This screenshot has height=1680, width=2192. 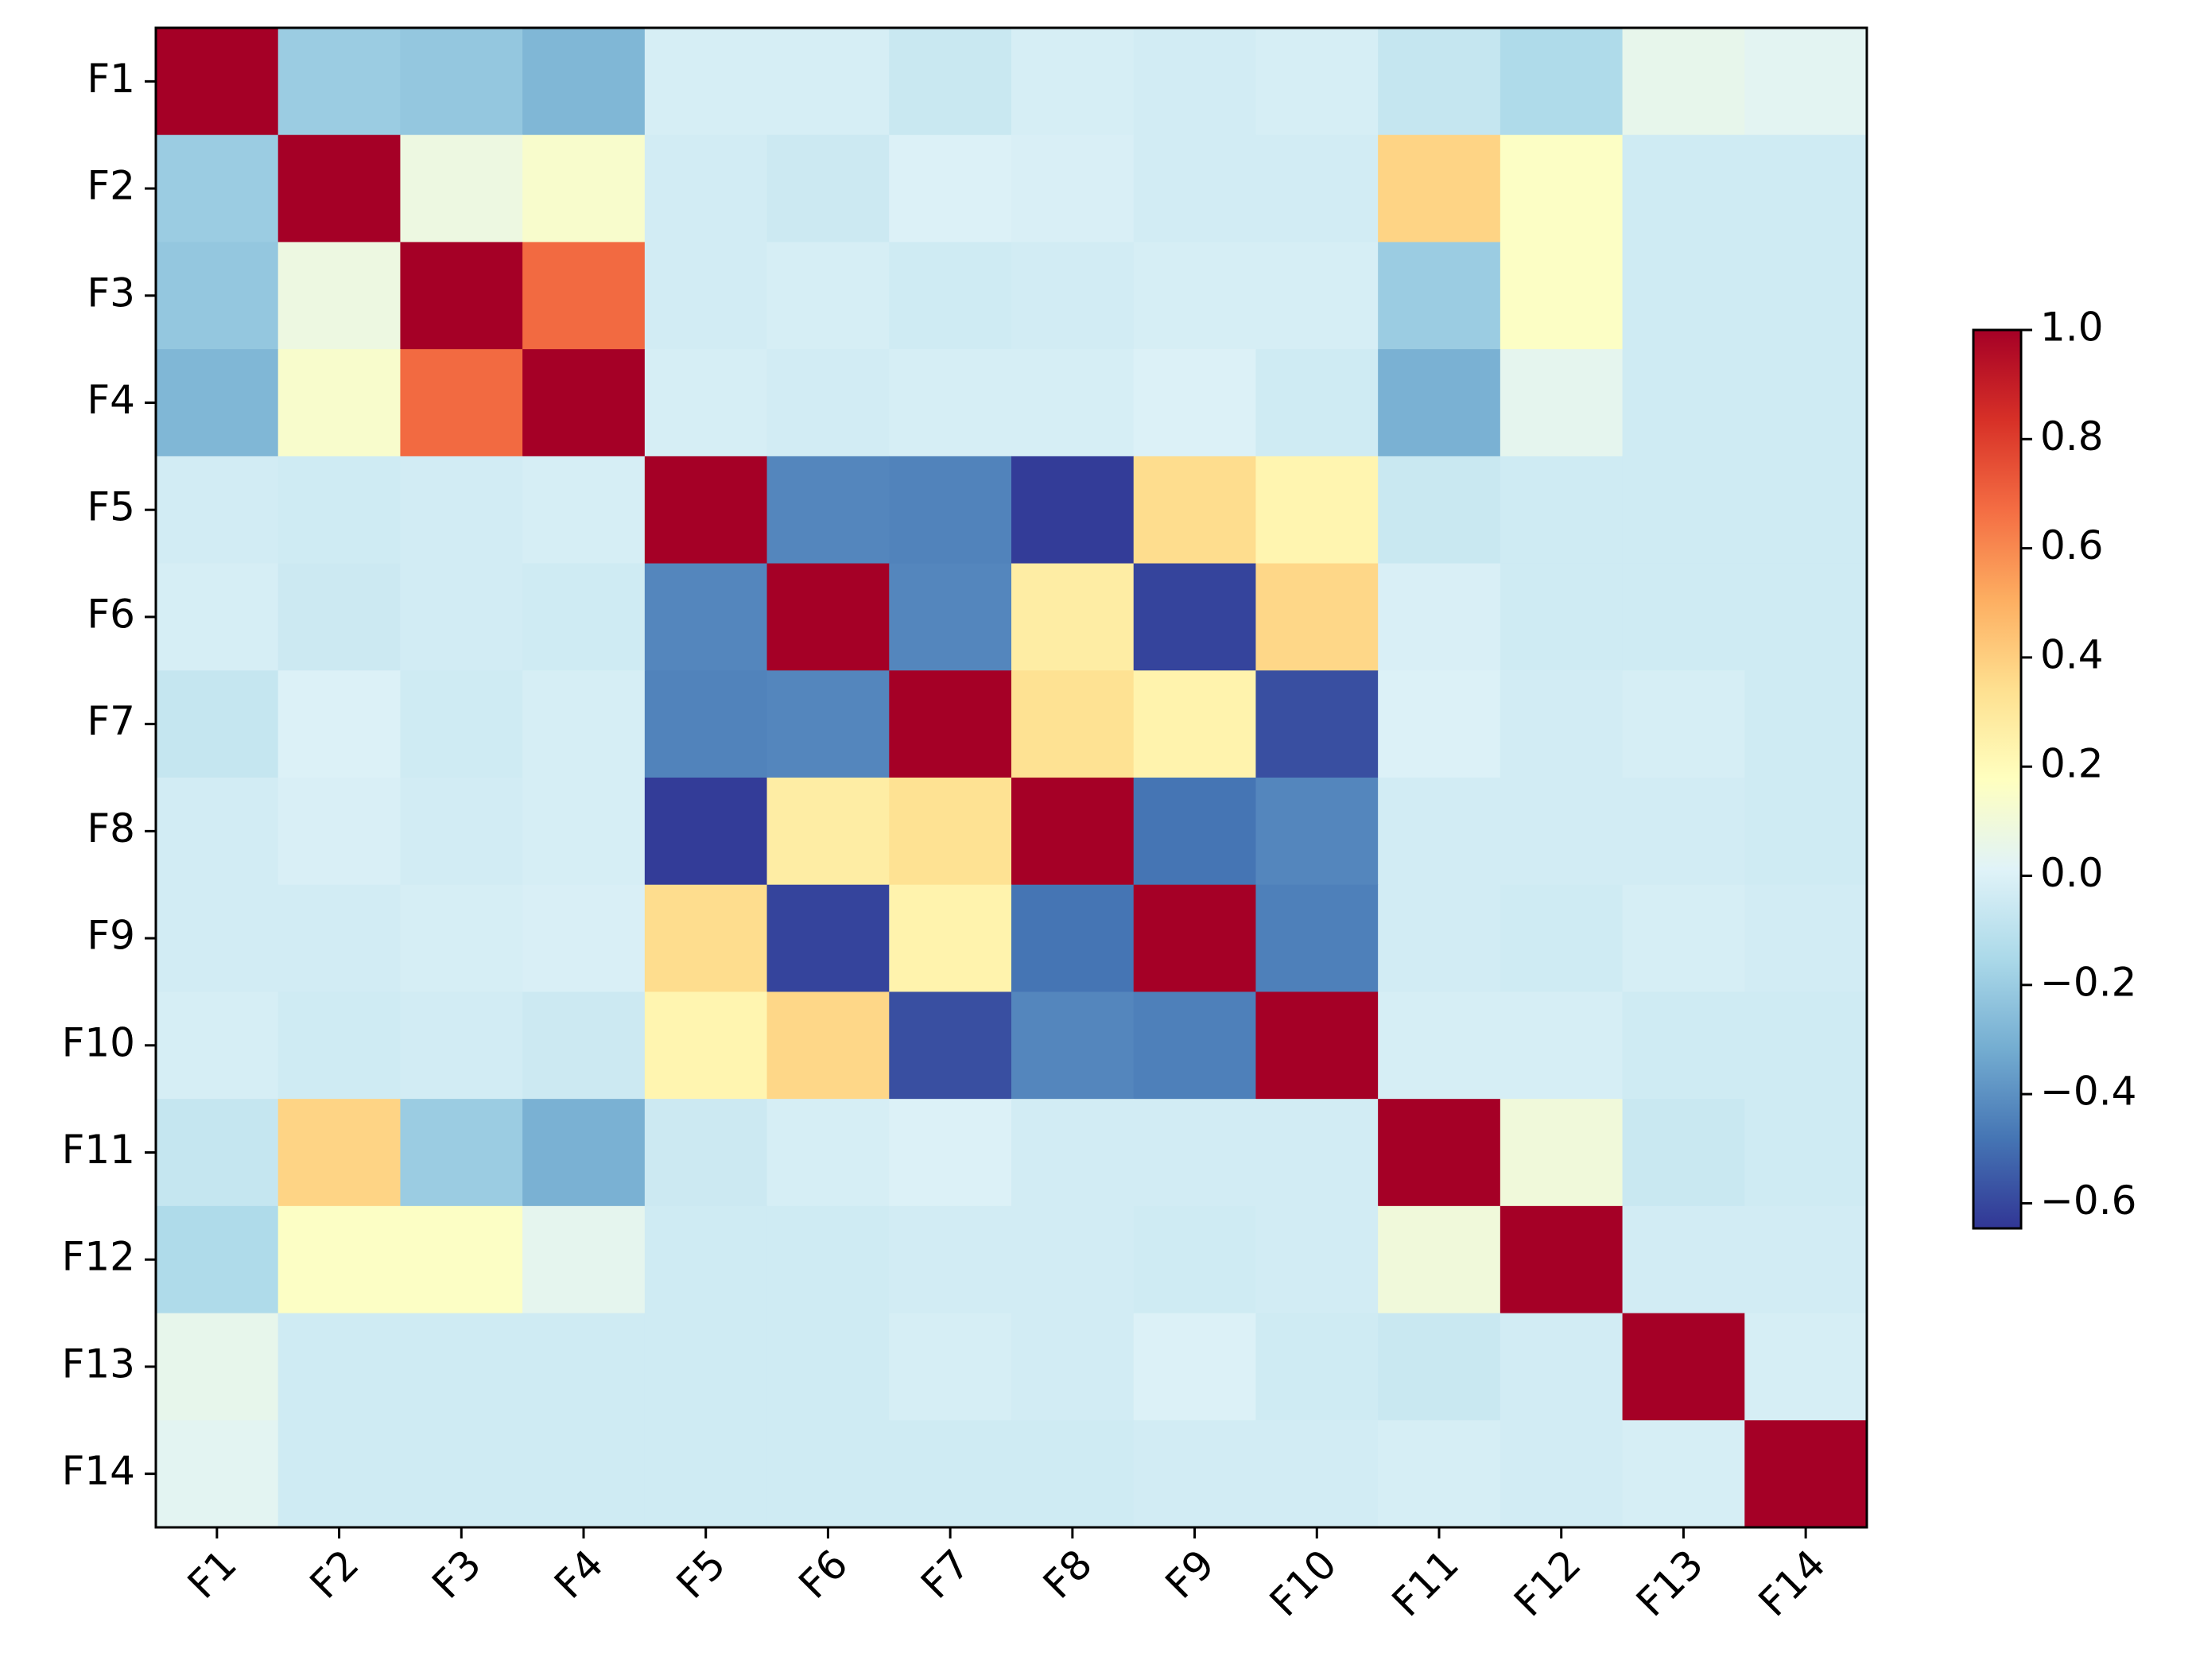 I want to click on x-tick-label: F10, so click(x=1303, y=1583).